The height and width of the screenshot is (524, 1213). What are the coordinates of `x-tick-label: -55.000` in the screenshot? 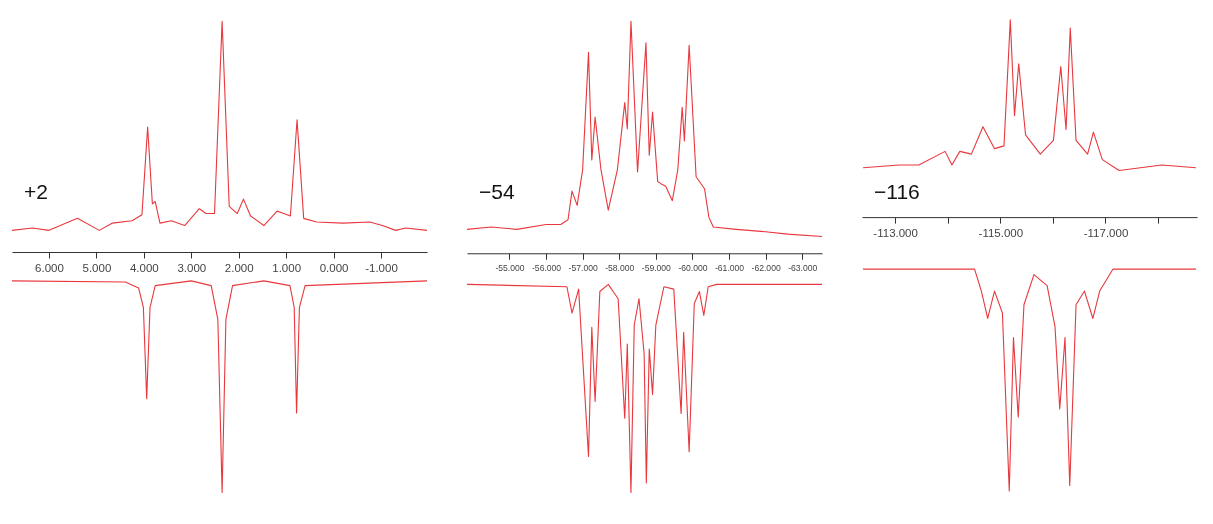 It's located at (510, 267).